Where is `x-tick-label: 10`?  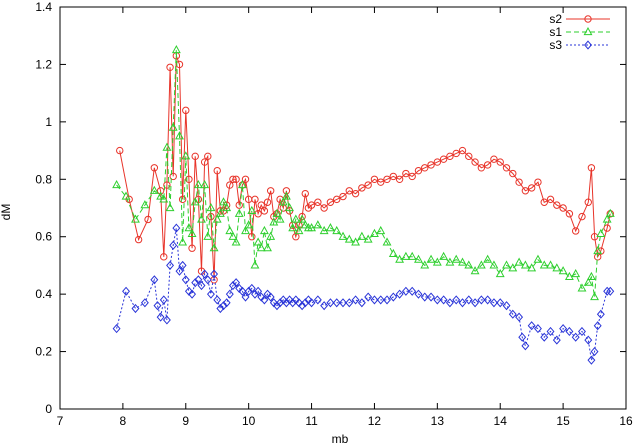 x-tick-label: 10 is located at coordinates (249, 421).